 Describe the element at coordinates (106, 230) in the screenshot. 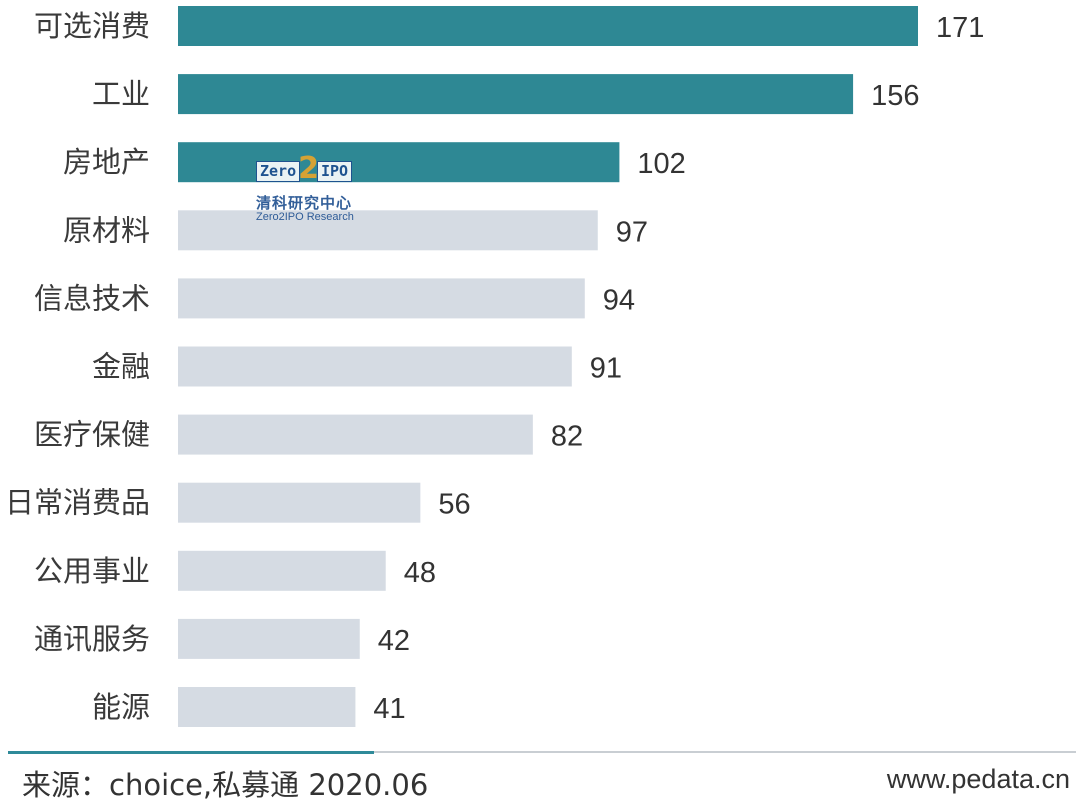

I see `category-label: 原材料` at that location.